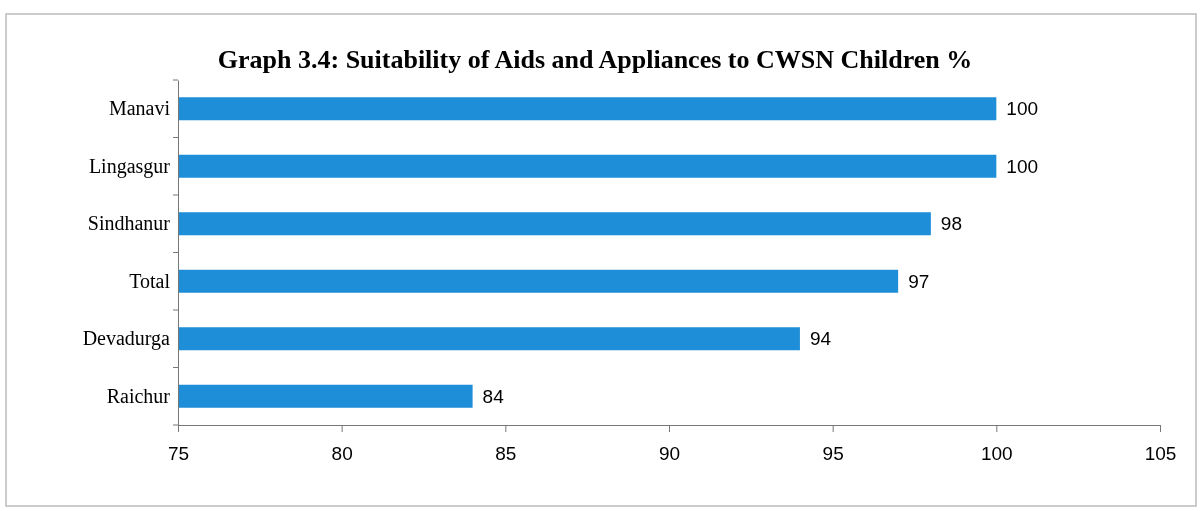 The height and width of the screenshot is (511, 1203). What do you see at coordinates (919, 281) in the screenshot?
I see `data-label: 97` at bounding box center [919, 281].